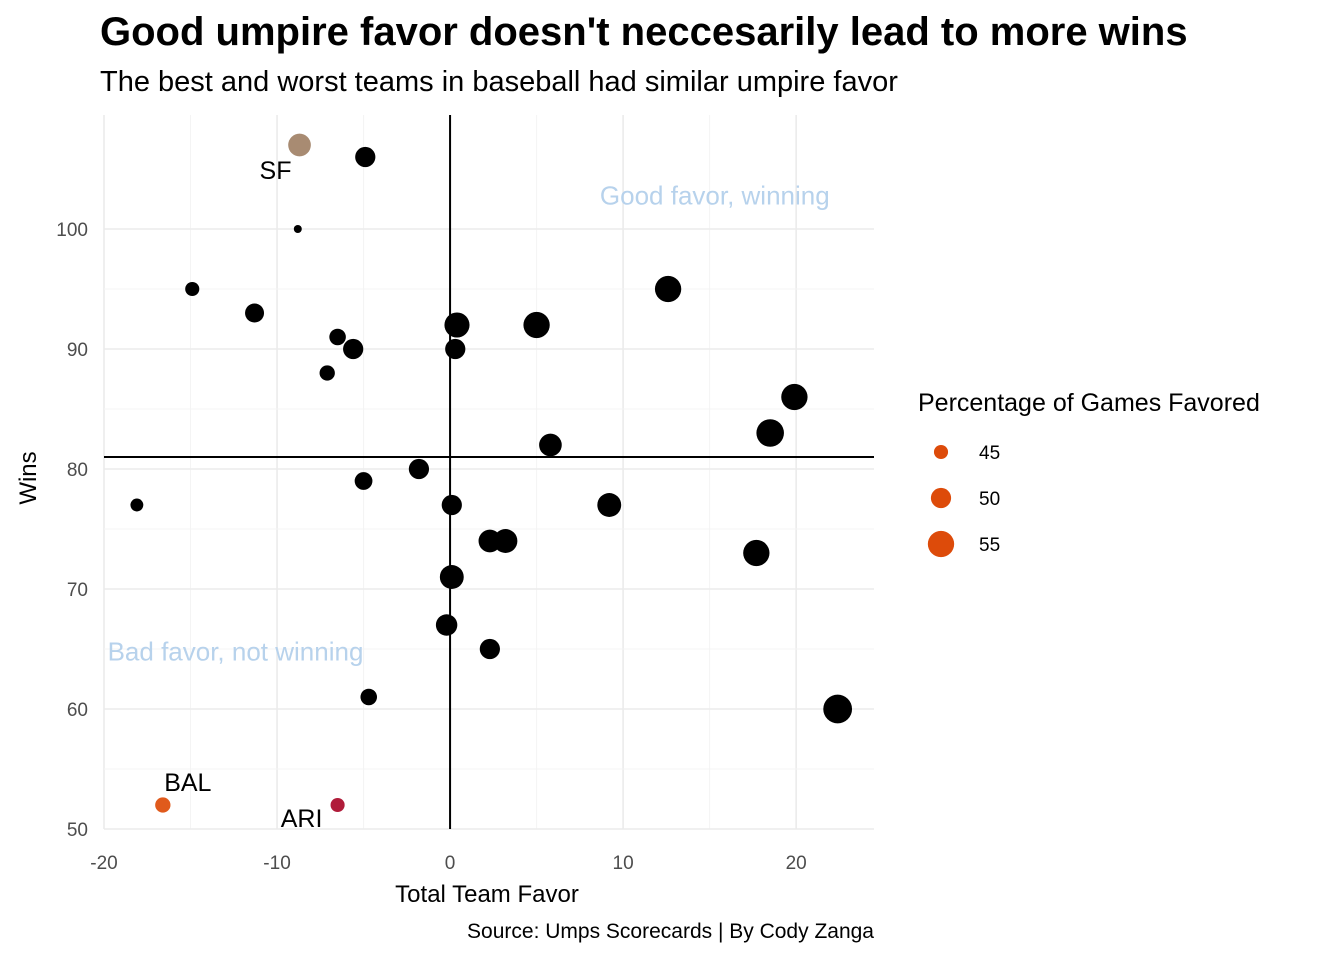  I want to click on x-tick-label: -20, so click(103, 863).